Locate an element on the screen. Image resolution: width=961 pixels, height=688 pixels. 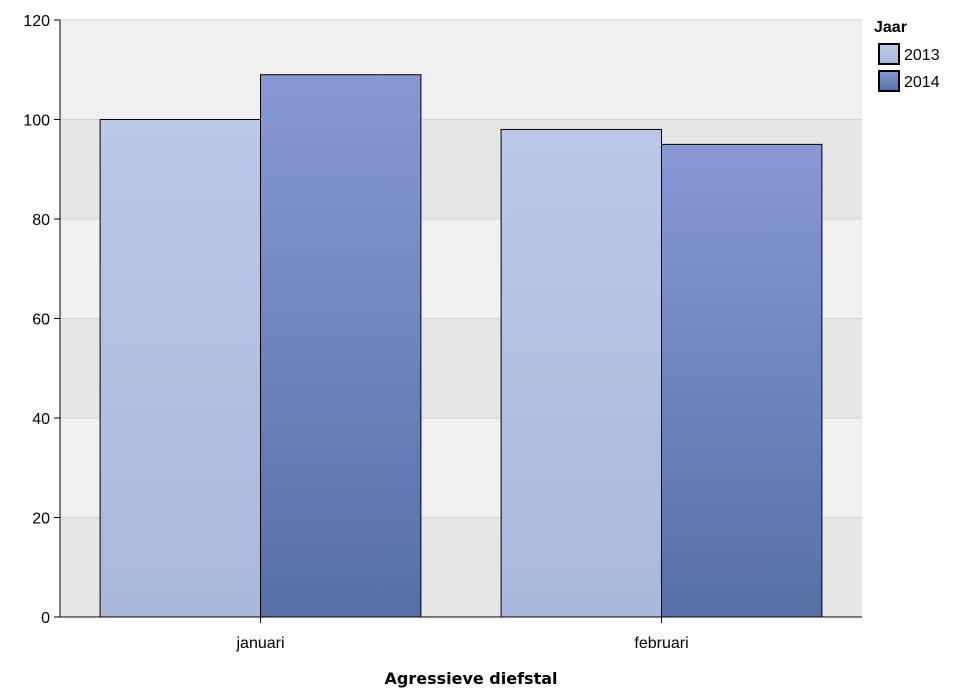
legend-title: Jaar is located at coordinates (890, 27).